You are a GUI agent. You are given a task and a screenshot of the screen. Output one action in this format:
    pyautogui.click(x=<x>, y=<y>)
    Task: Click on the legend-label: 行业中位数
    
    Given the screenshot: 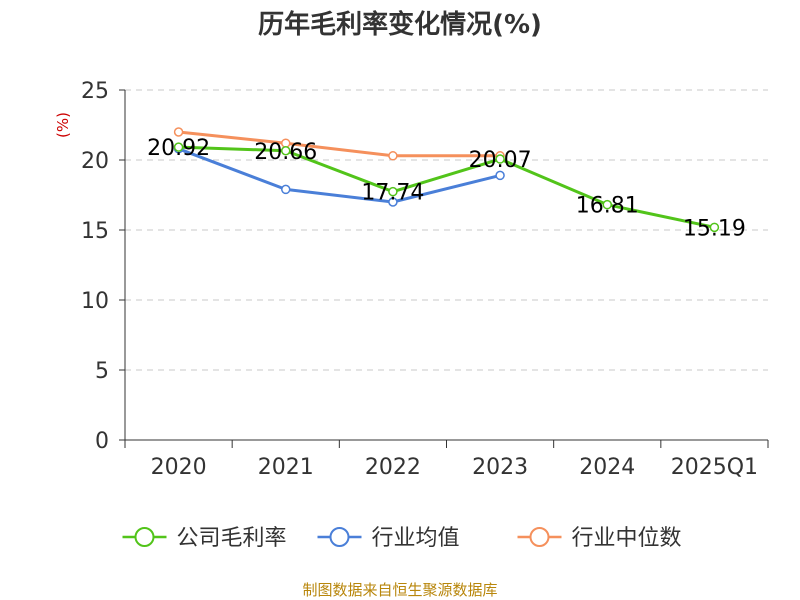 What is the action you would take?
    pyautogui.click(x=627, y=538)
    